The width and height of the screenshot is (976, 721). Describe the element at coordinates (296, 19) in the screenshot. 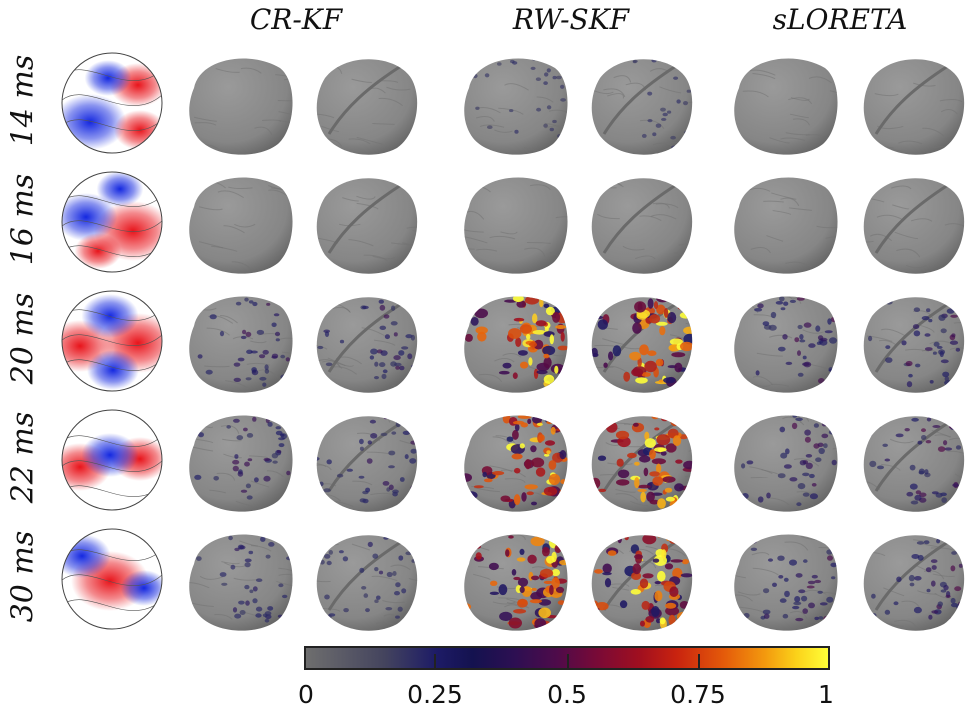

I see `column-title-cr-kf: CR-KF` at that location.